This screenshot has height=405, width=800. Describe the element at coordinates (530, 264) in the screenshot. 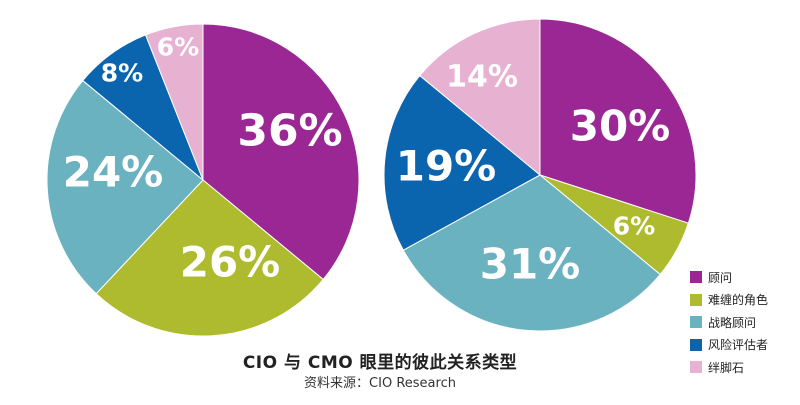

I see `pie-right-value-label: 31%` at that location.